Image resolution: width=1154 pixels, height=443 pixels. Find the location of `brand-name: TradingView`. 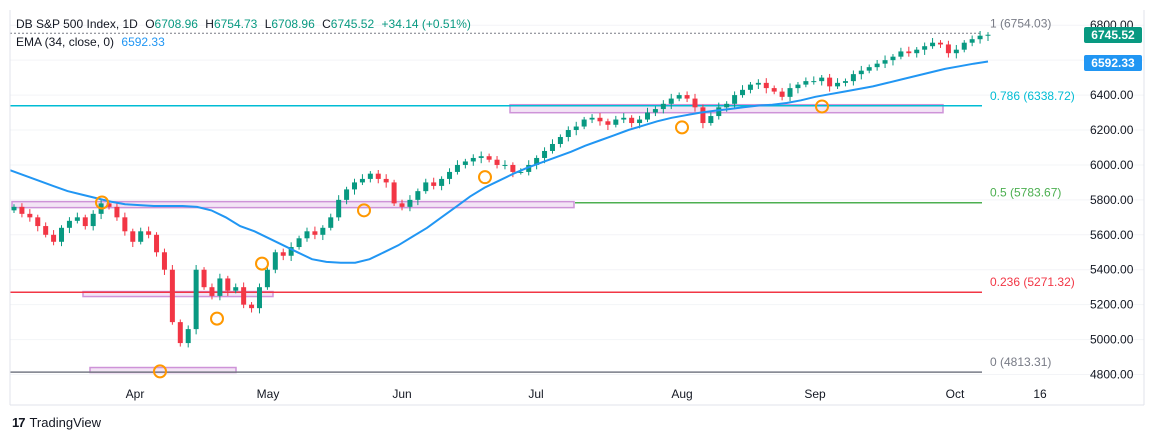

brand-name: TradingView is located at coordinates (65, 422).